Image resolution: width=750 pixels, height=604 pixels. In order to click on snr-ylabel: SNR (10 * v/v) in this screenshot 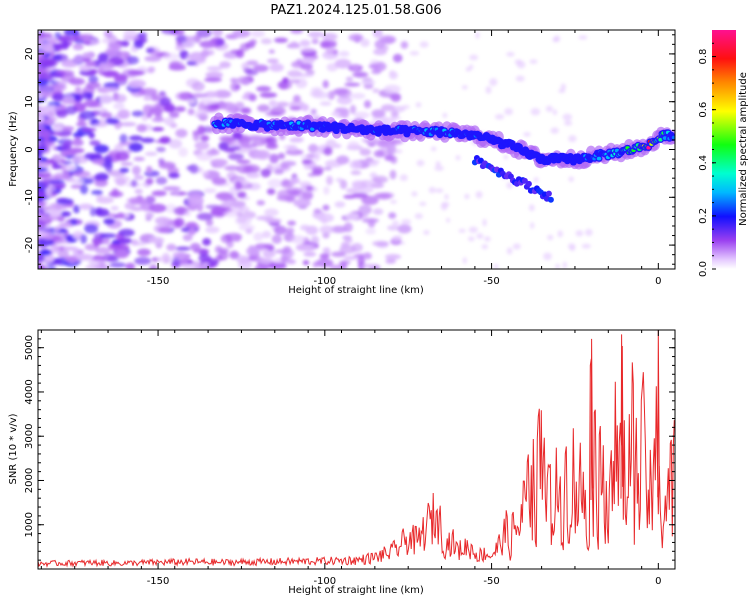, I will do `click(13, 448)`.